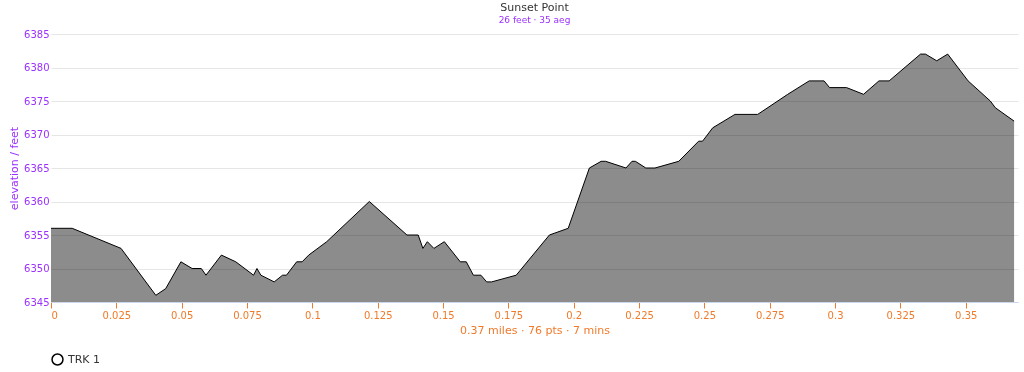 This screenshot has width=1024, height=372. I want to click on x-tick-label: 0.275, so click(770, 315).